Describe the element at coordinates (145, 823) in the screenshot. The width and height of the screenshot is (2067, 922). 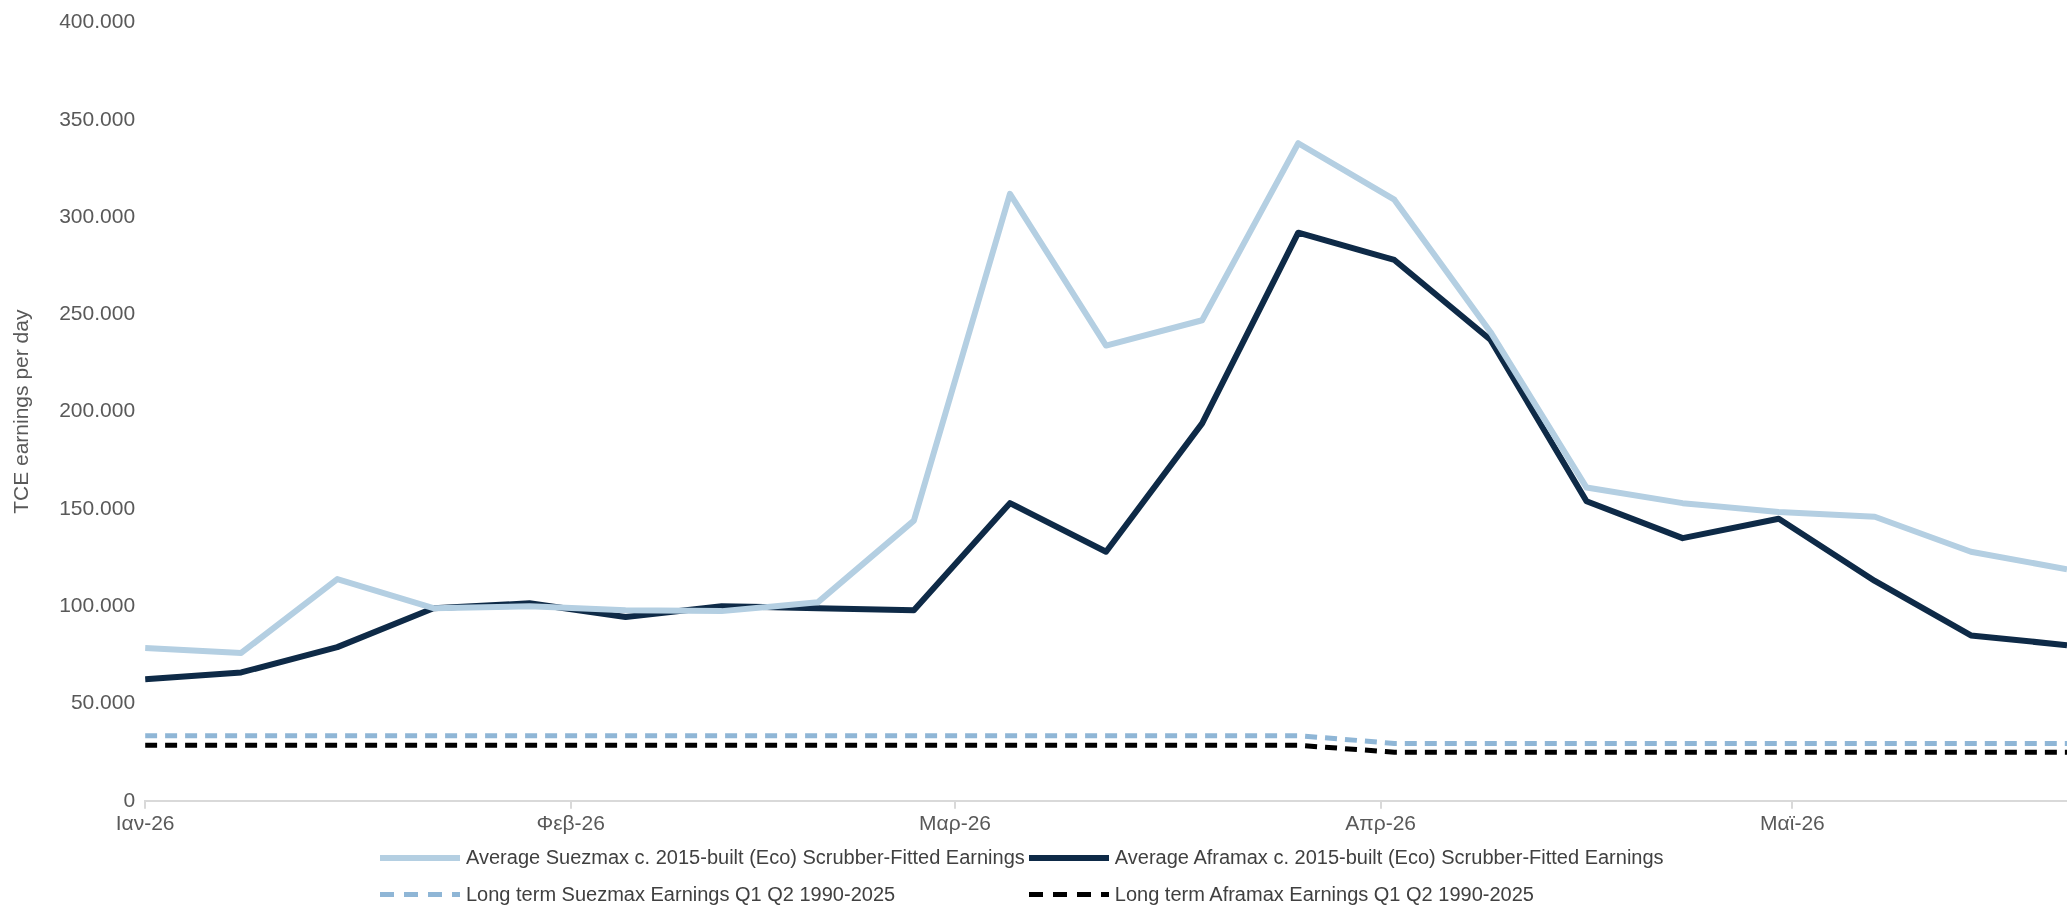
I see `x-tick-label: Ιαν-26` at that location.